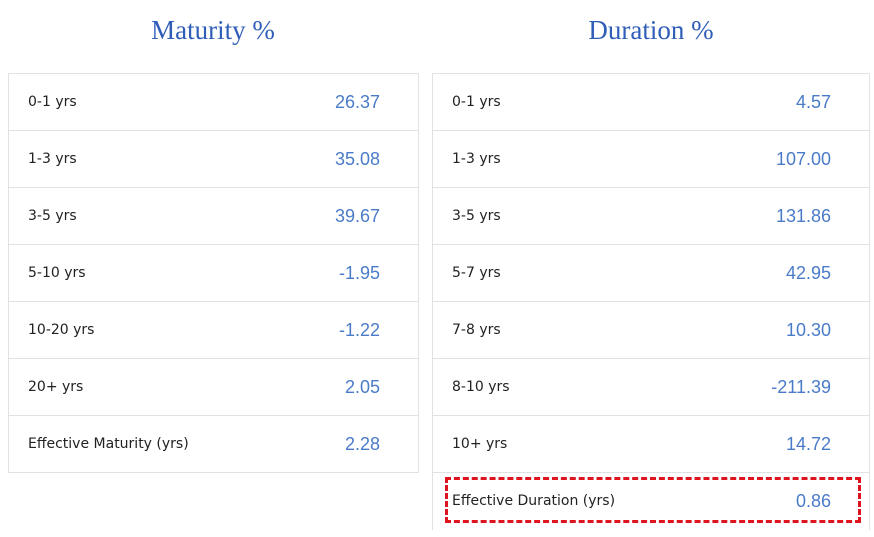 The image size is (874, 537). Describe the element at coordinates (813, 102) in the screenshot. I see `row-value: 4.57` at that location.